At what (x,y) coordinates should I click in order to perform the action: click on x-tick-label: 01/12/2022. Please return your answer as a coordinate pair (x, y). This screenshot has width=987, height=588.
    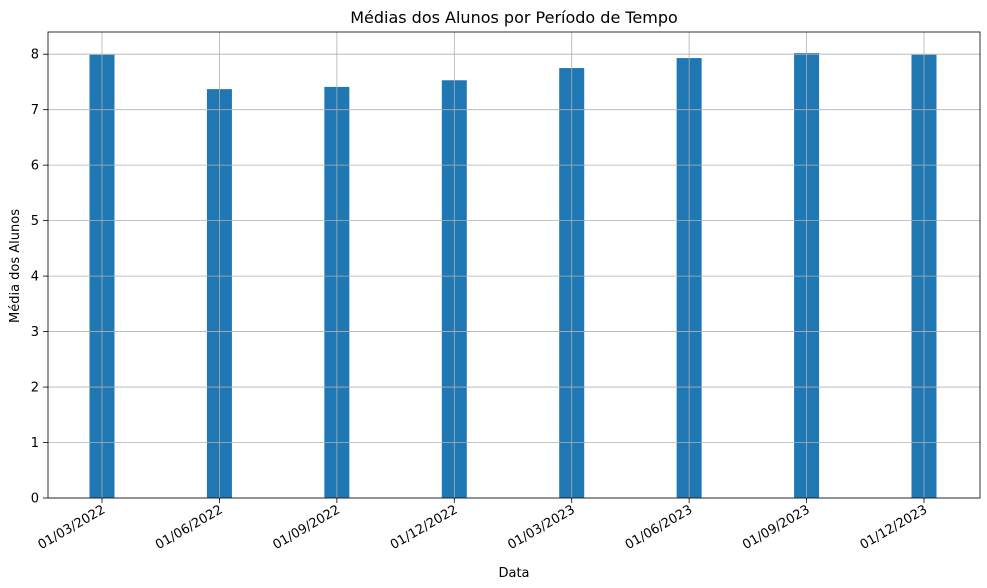
    Looking at the image, I should click on (424, 527).